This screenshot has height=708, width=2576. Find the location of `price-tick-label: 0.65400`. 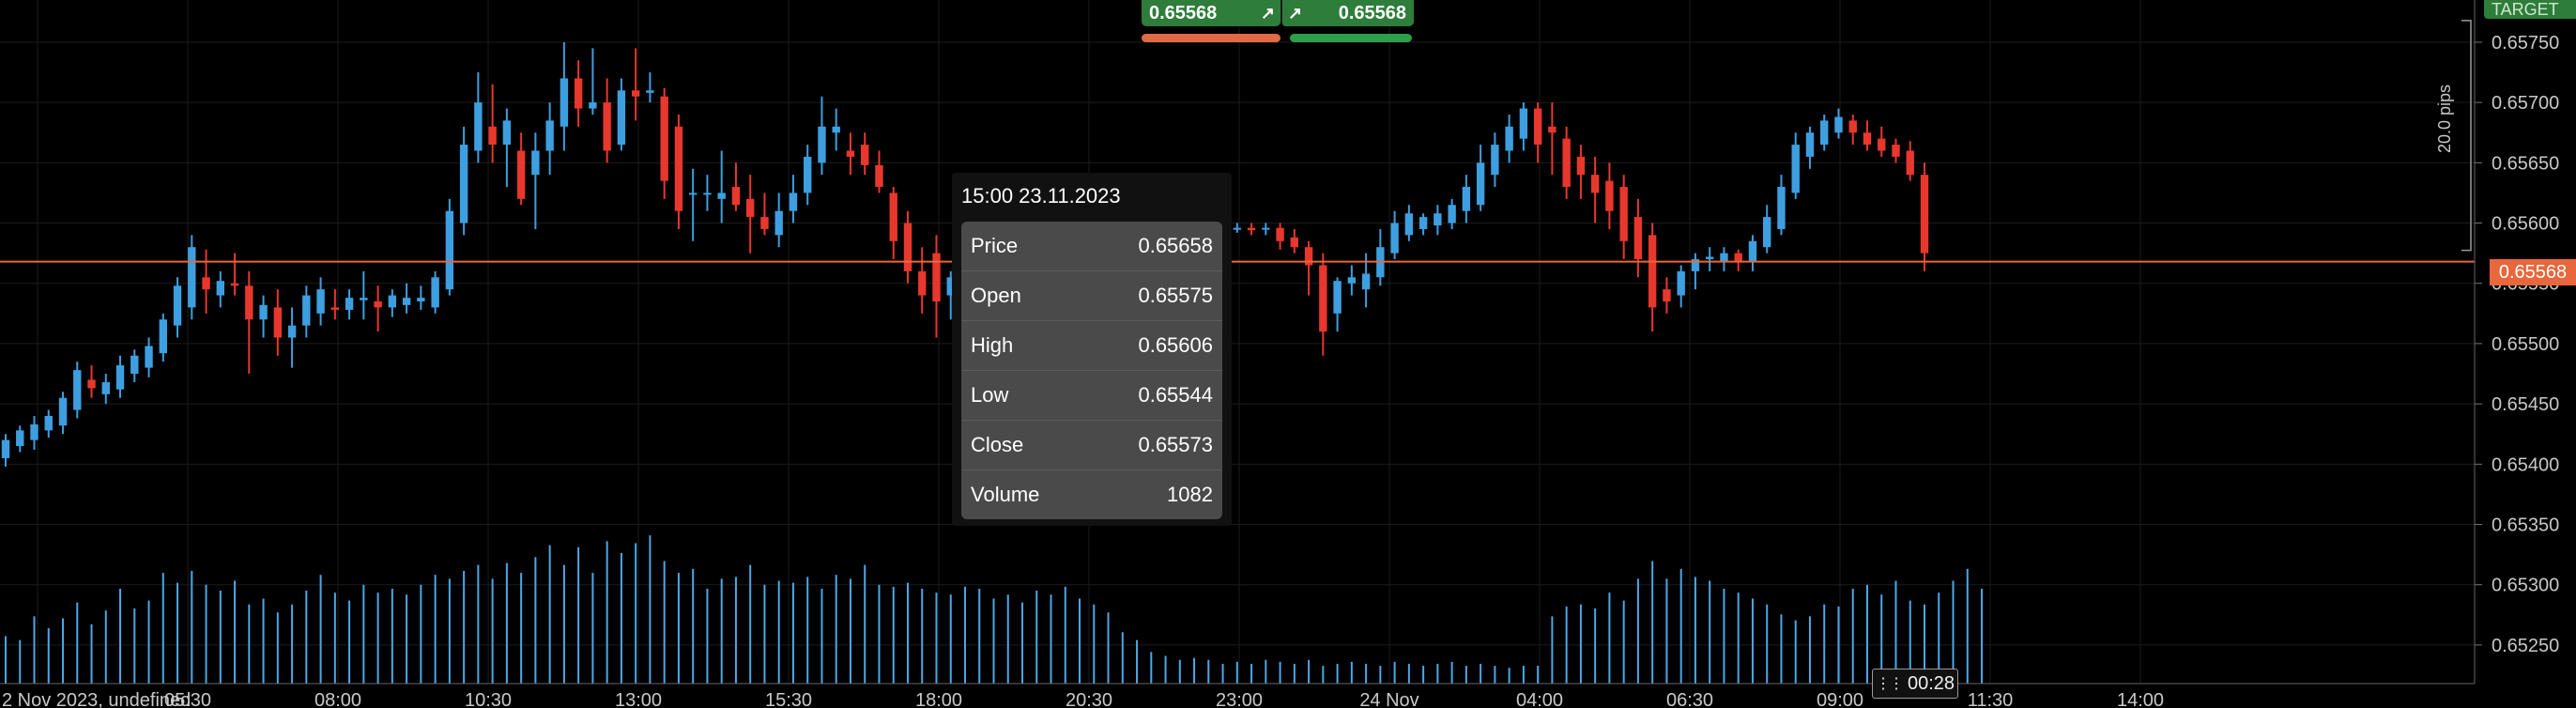

price-tick-label: 0.65400 is located at coordinates (2525, 464).